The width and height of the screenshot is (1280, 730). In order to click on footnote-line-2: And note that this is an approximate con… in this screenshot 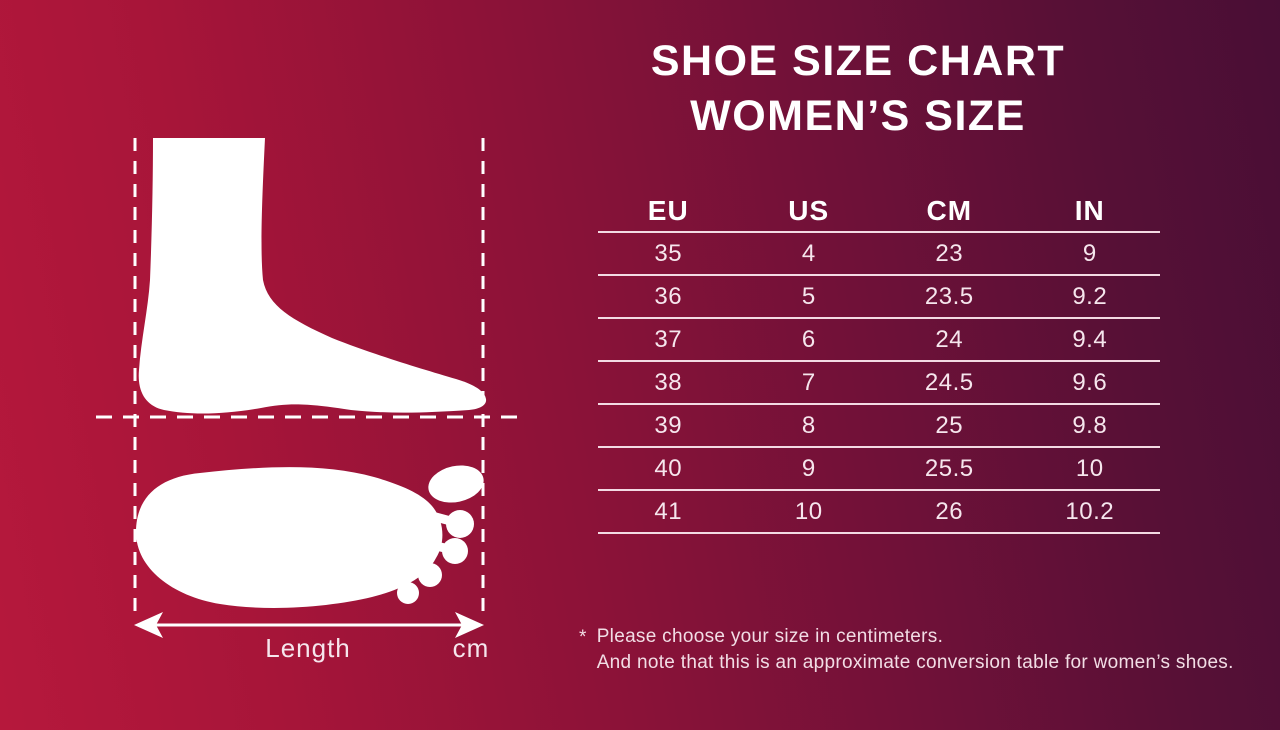, I will do `click(915, 662)`.